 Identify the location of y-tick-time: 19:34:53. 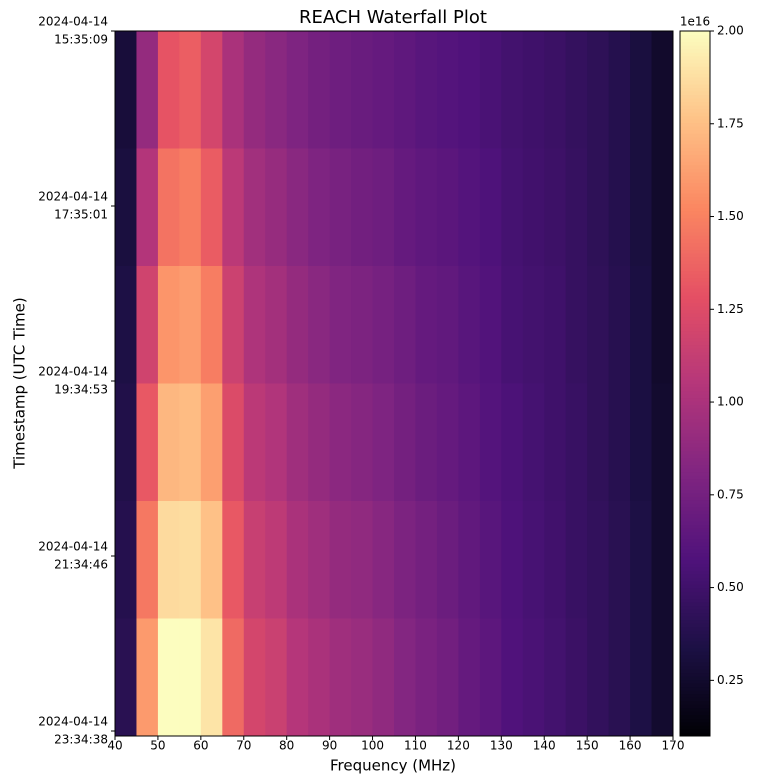
(81, 389).